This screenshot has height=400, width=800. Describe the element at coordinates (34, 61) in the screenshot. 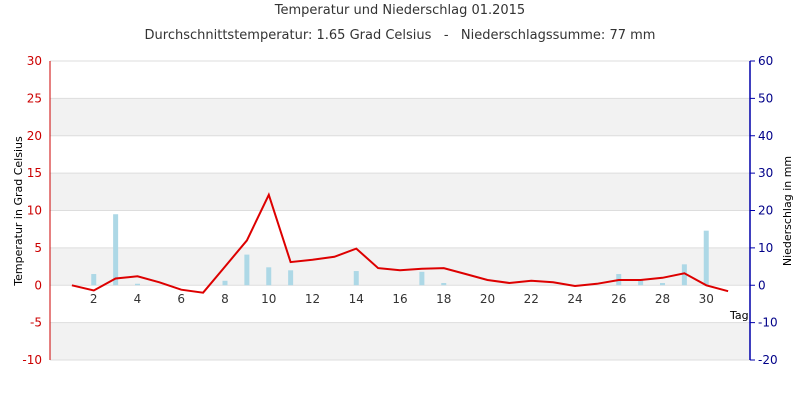

I see `left-tick-label: 30` at that location.